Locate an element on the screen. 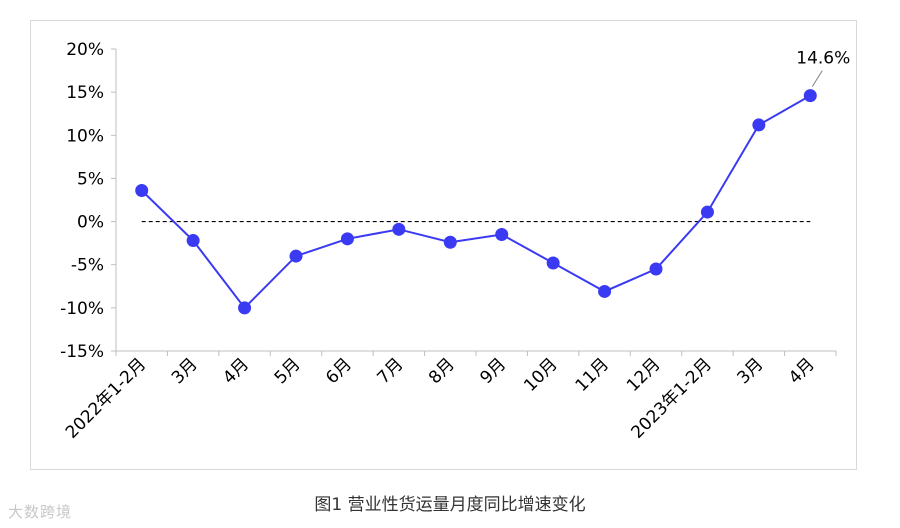  y-tick-label: -5% is located at coordinates (87, 266).